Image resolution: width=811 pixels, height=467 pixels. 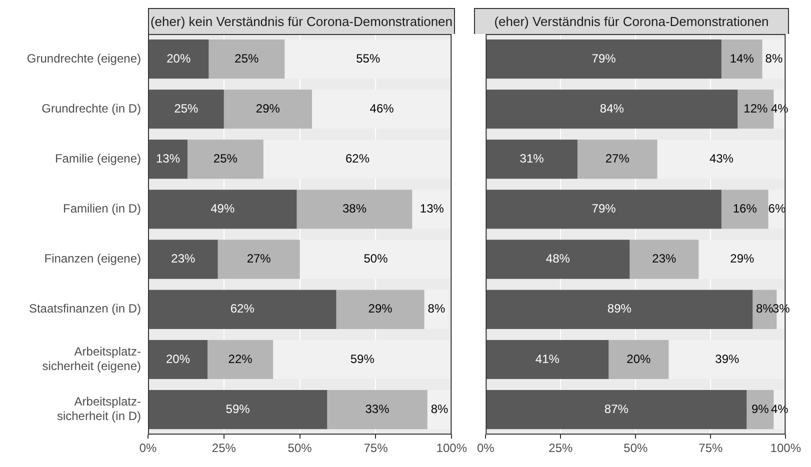 I want to click on y-tick-label: Finanzen (eigene), so click(x=92, y=259).